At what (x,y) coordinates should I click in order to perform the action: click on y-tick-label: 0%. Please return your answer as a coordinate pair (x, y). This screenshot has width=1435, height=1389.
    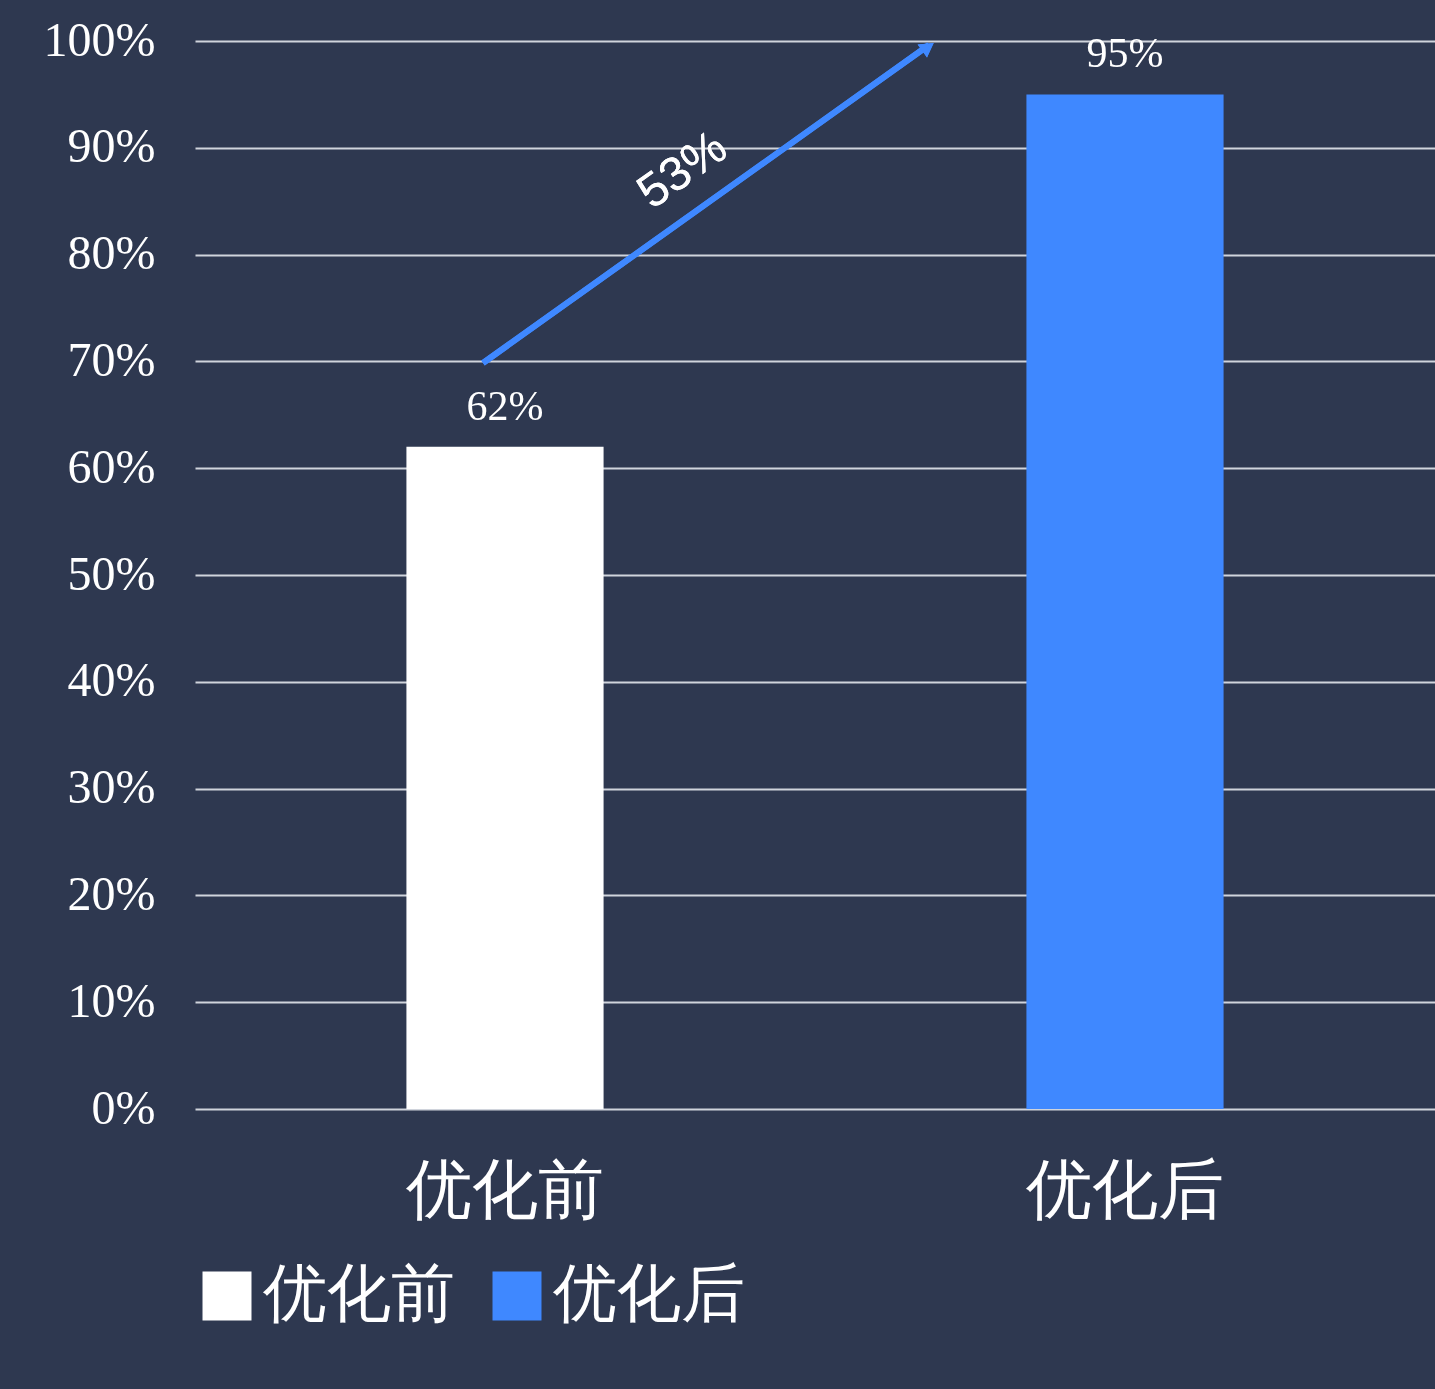
    Looking at the image, I should click on (123, 1107).